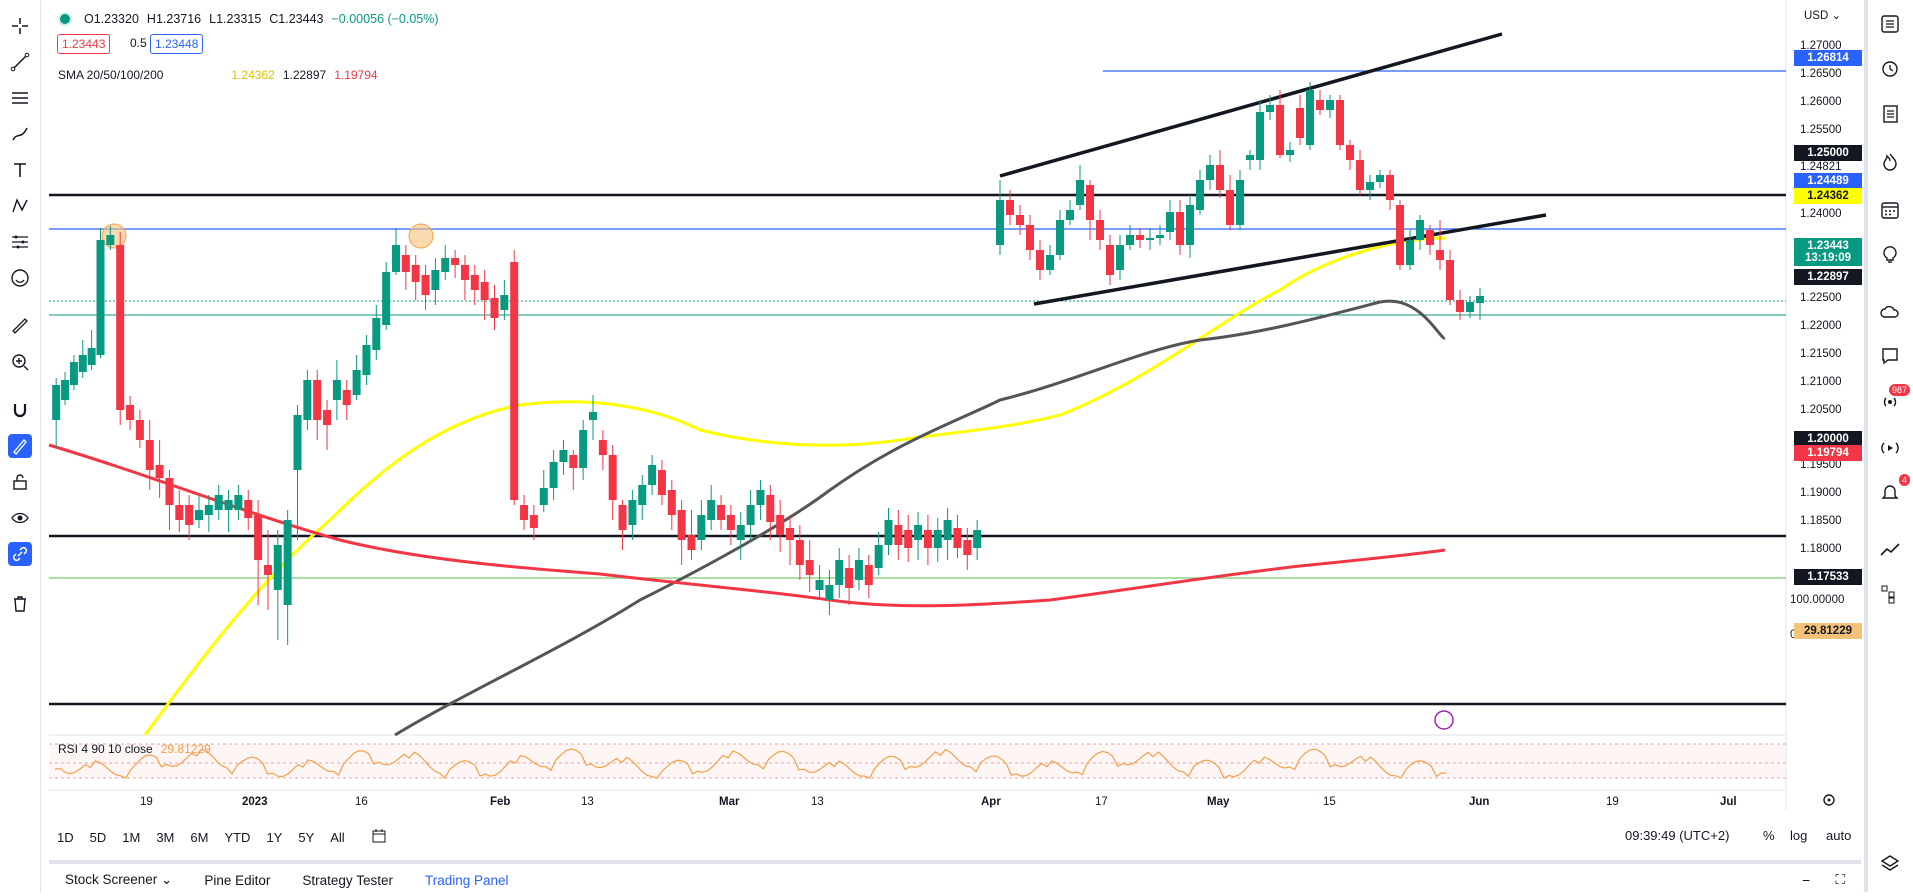  What do you see at coordinates (1829, 801) in the screenshot?
I see `settings-icon` at bounding box center [1829, 801].